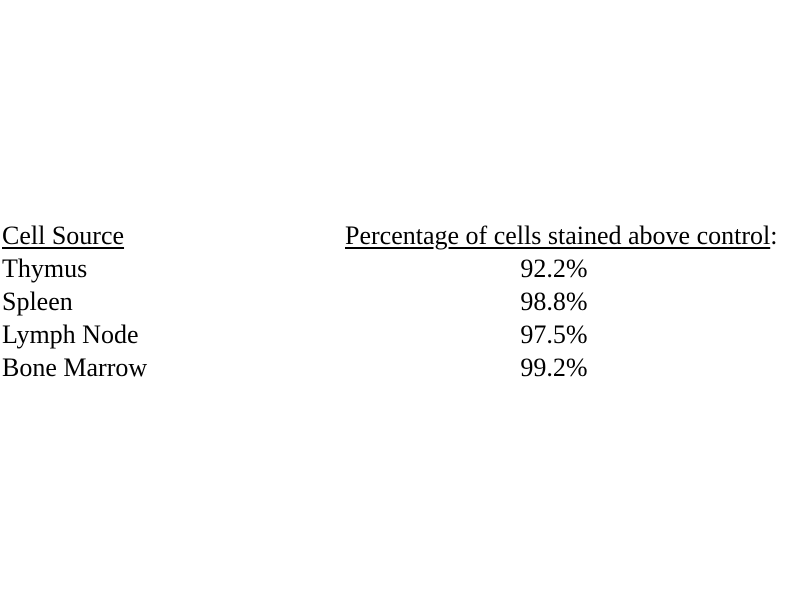  What do you see at coordinates (400, 334) in the screenshot?
I see `table-row: Lymph Node 97.5%` at bounding box center [400, 334].